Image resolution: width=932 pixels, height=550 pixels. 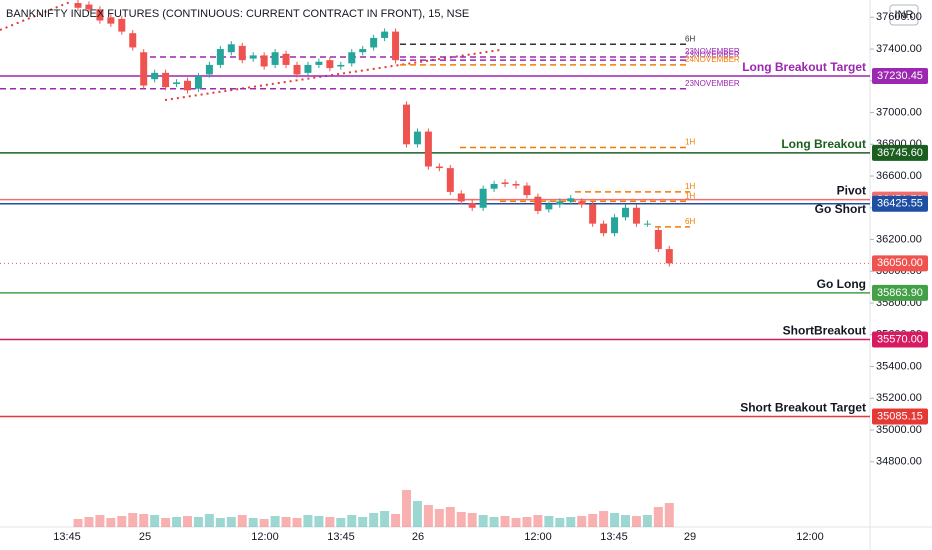 I want to click on level-name: Long Breakout Target, so click(x=804, y=67).